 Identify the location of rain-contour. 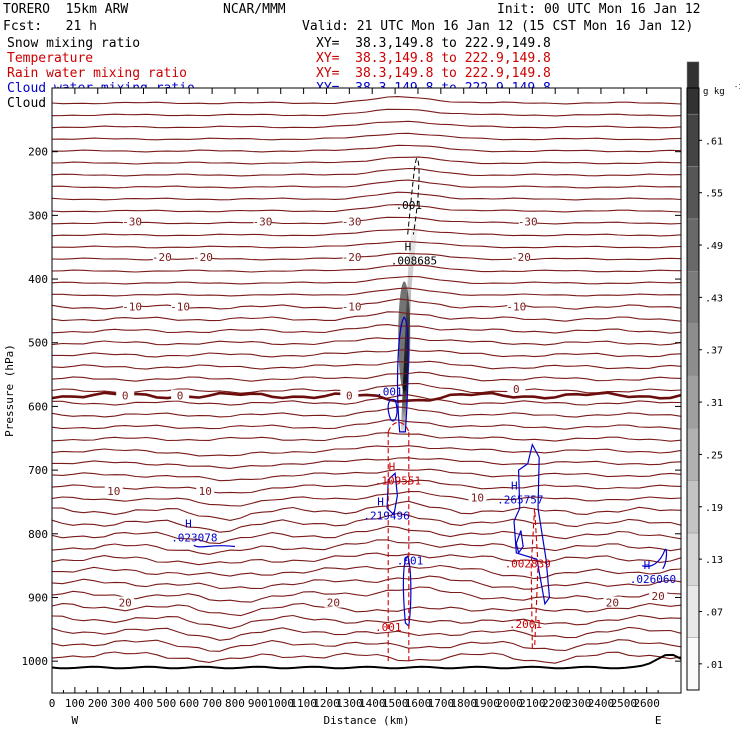
(534, 578).